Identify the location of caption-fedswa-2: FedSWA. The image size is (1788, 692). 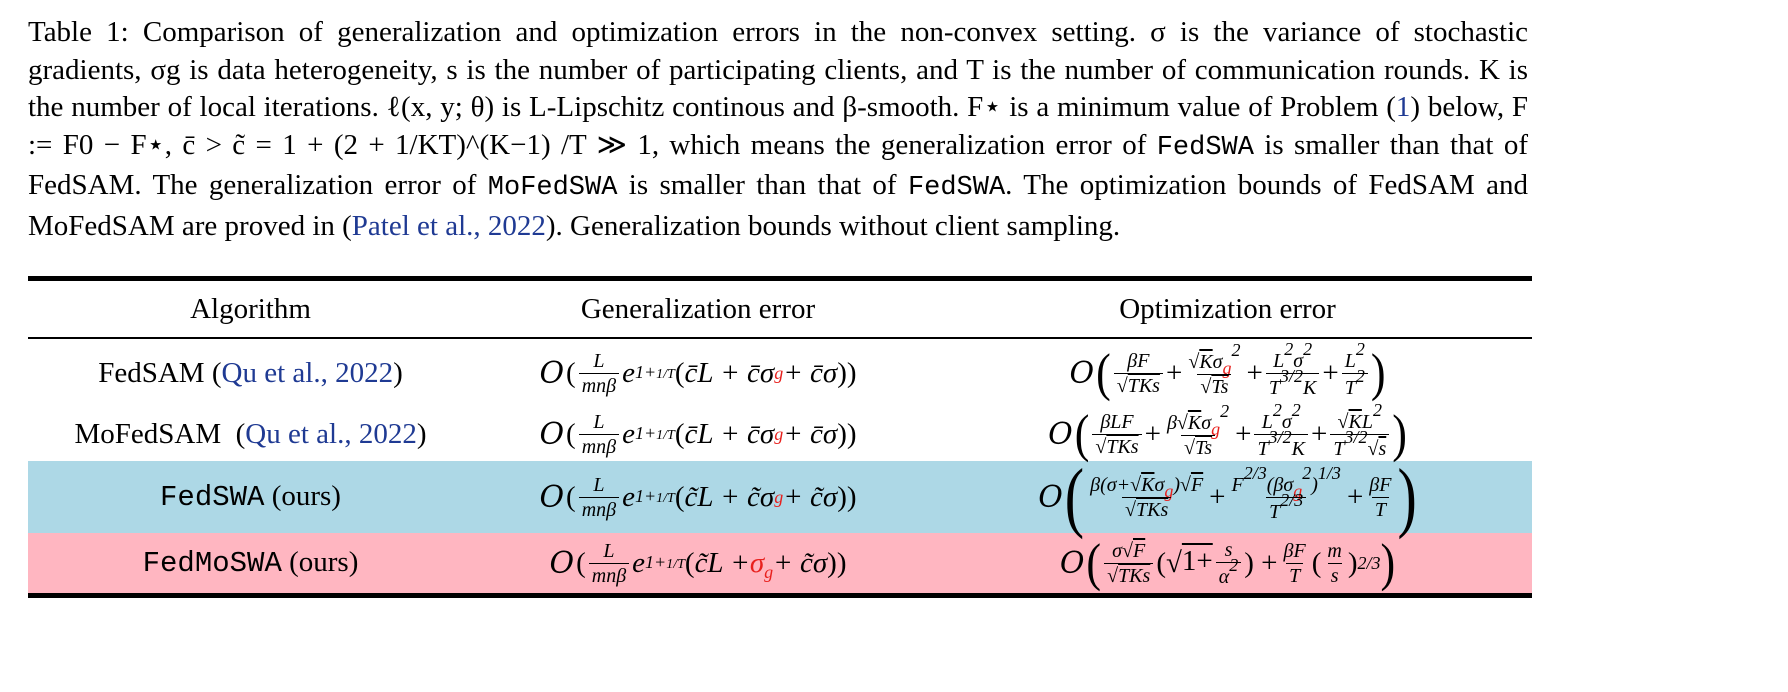
(956, 188).